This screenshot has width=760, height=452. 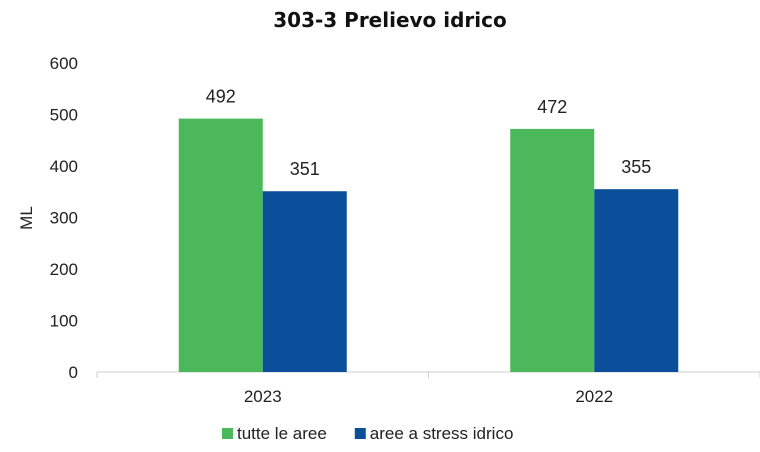 What do you see at coordinates (64, 115) in the screenshot?
I see `y-tick-label: 500` at bounding box center [64, 115].